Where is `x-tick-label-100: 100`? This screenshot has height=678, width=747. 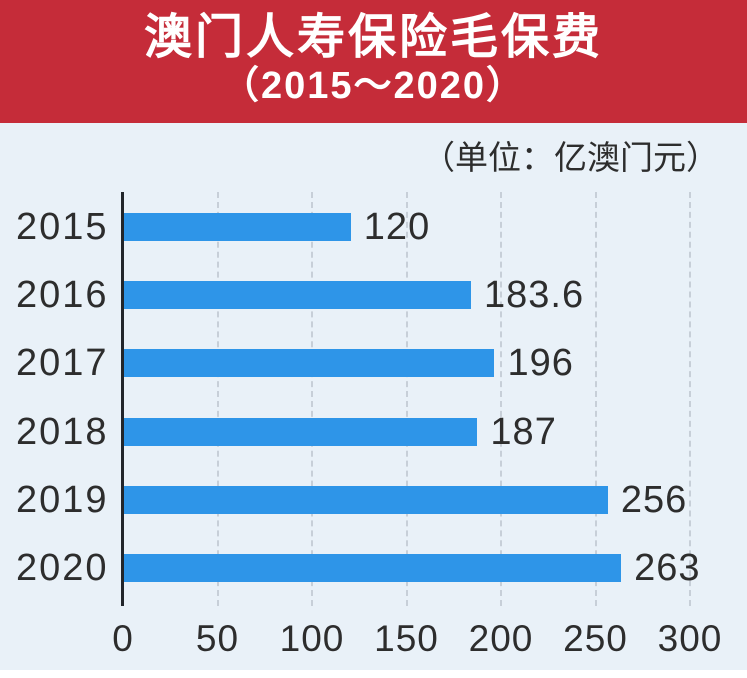
x-tick-label-100: 100 is located at coordinates (312, 638).